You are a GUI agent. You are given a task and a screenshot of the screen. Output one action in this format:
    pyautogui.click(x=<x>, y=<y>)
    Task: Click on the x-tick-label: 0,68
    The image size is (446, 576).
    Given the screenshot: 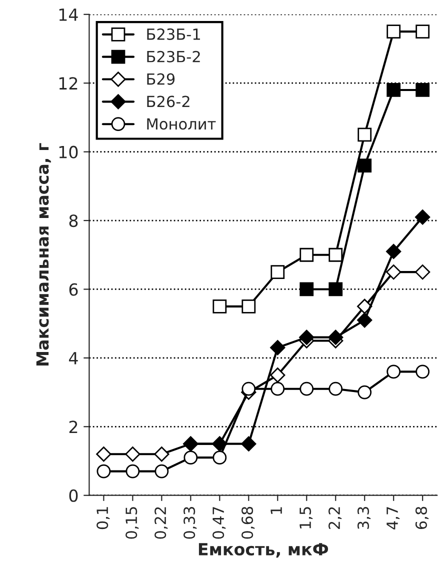 What is the action you would take?
    pyautogui.click(x=248, y=522)
    